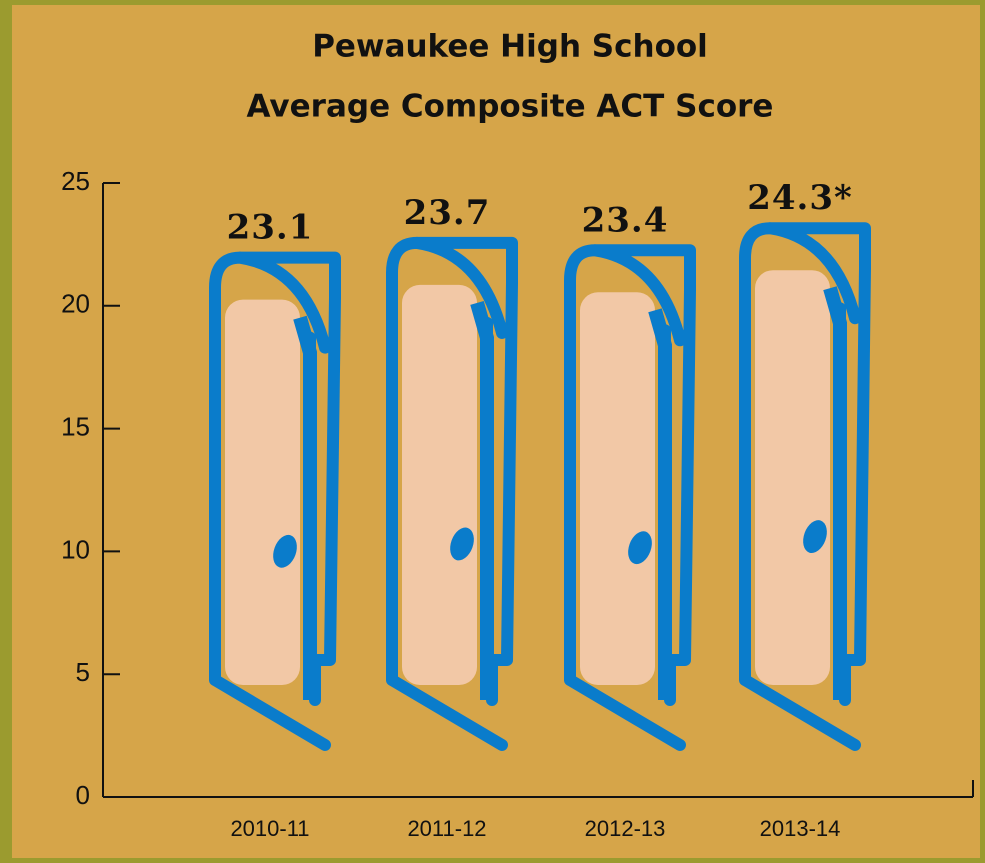  What do you see at coordinates (75, 304) in the screenshot?
I see `y-tick-label: 20` at bounding box center [75, 304].